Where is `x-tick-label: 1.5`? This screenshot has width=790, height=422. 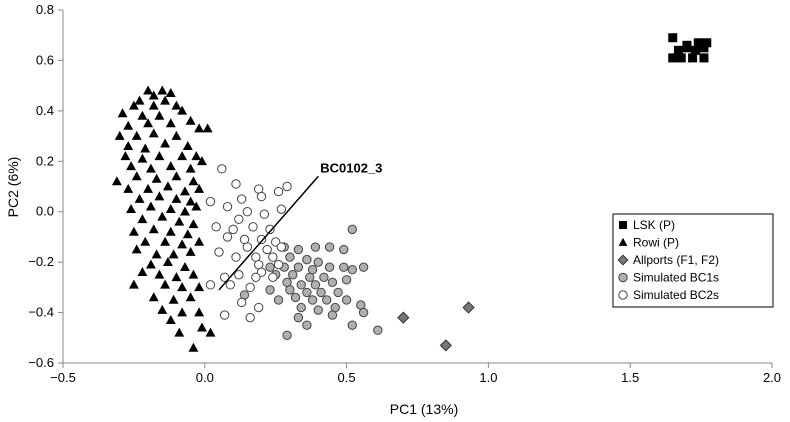
x-tick-label: 1.5 is located at coordinates (630, 377).